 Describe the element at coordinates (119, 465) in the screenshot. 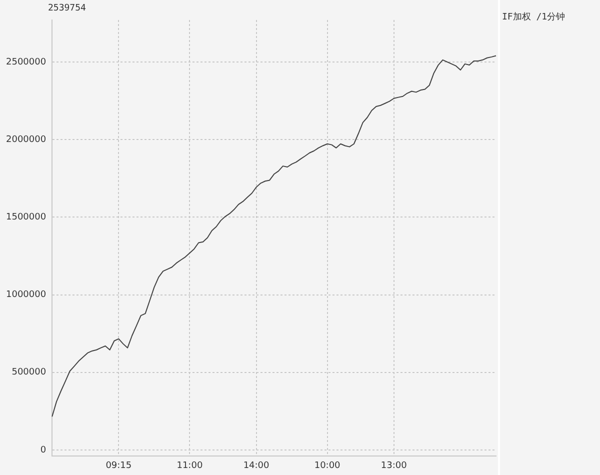

I see `x-tick-label: 09:15` at that location.